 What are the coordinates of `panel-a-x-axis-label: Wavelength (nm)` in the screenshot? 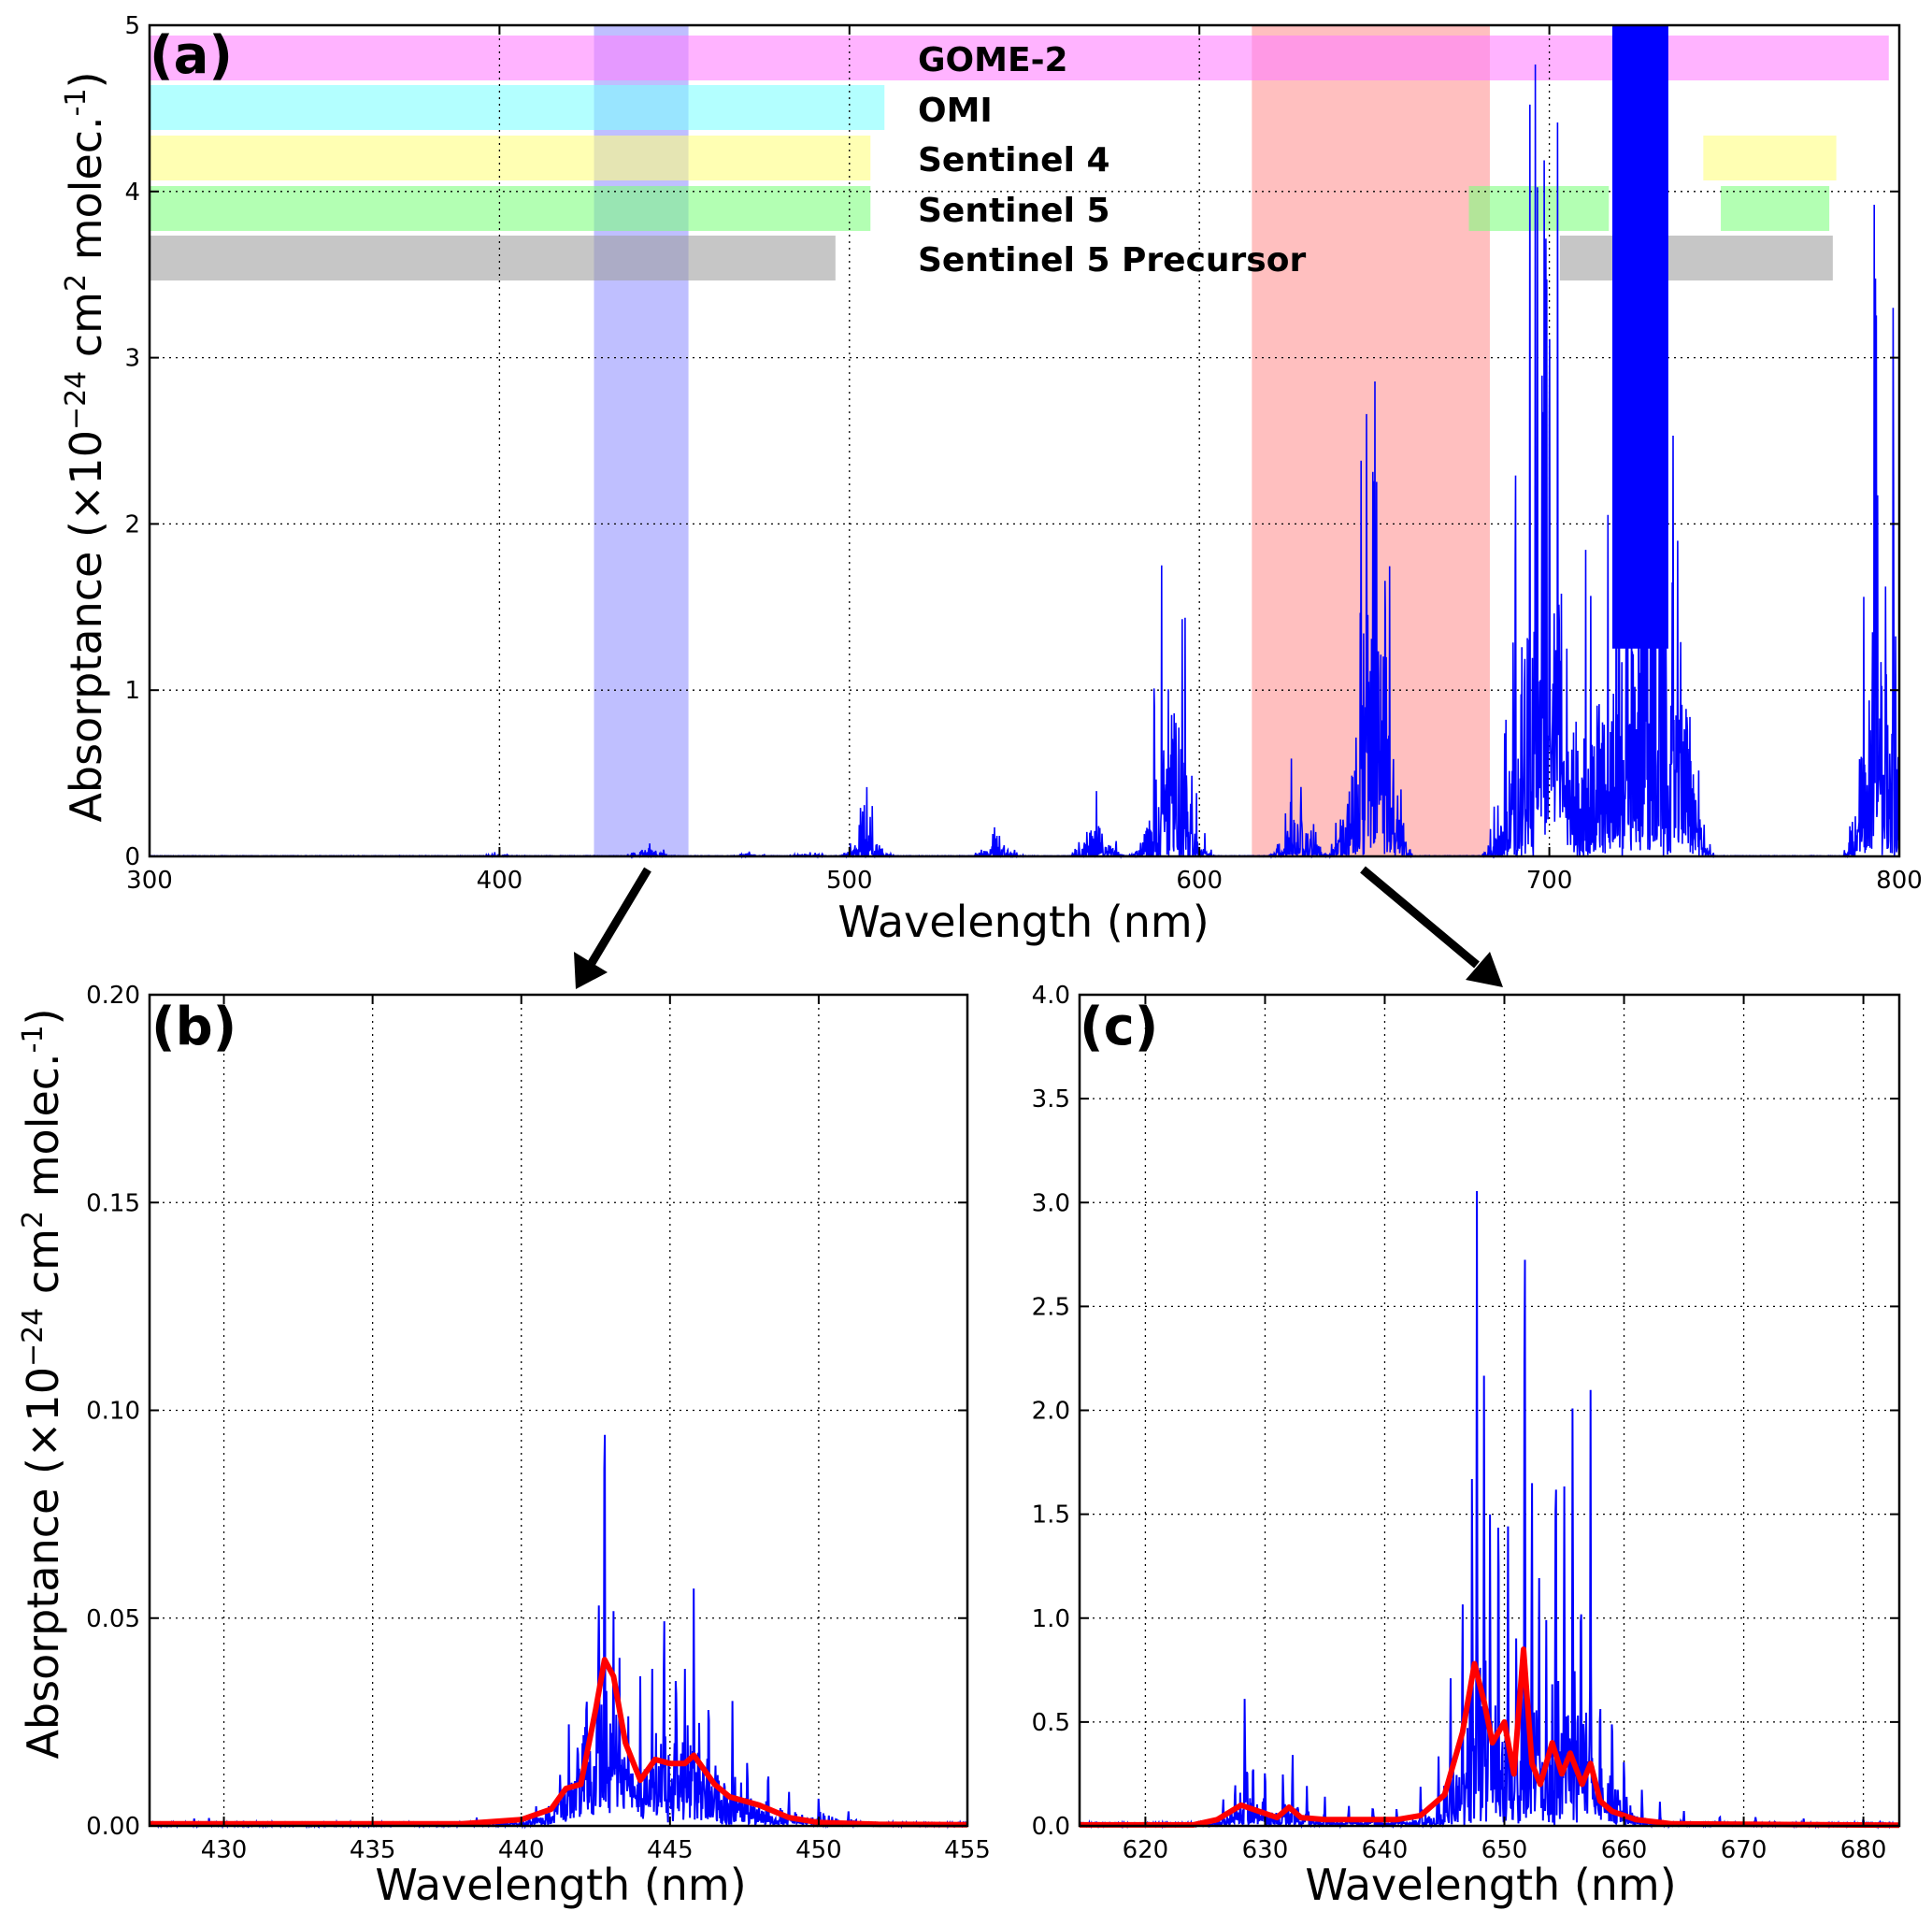 It's located at (1023, 922).